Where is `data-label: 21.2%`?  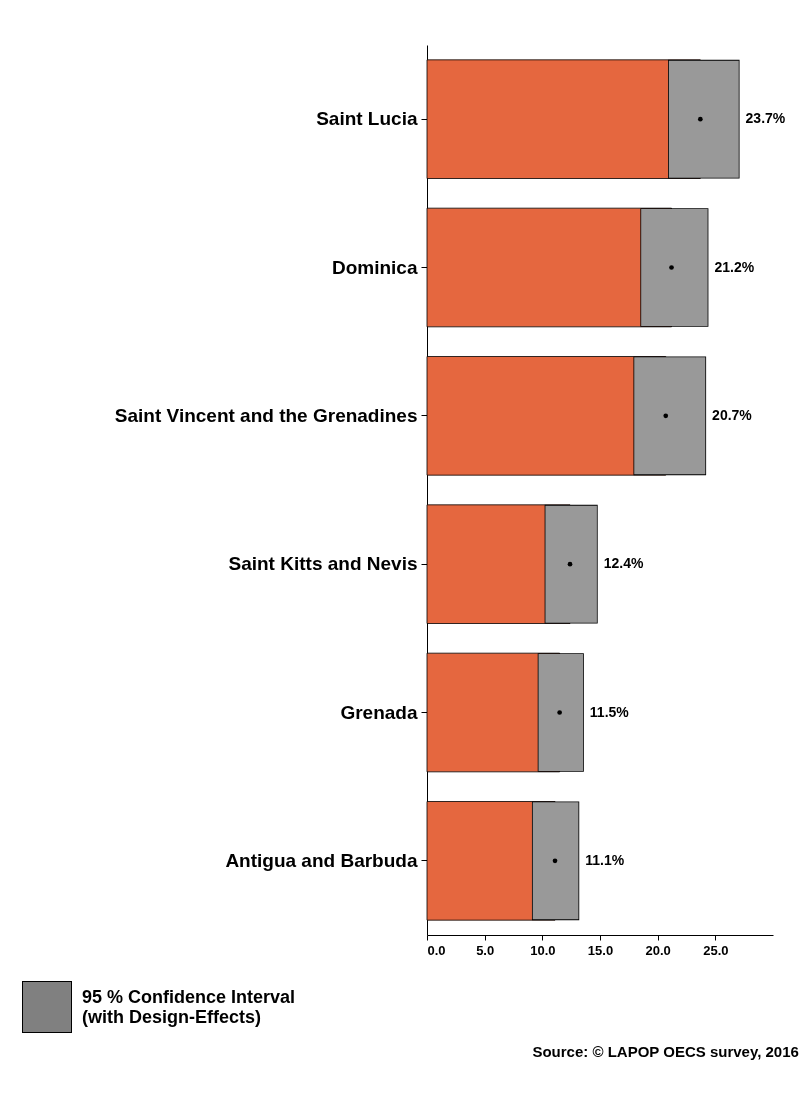
data-label: 21.2% is located at coordinates (734, 266).